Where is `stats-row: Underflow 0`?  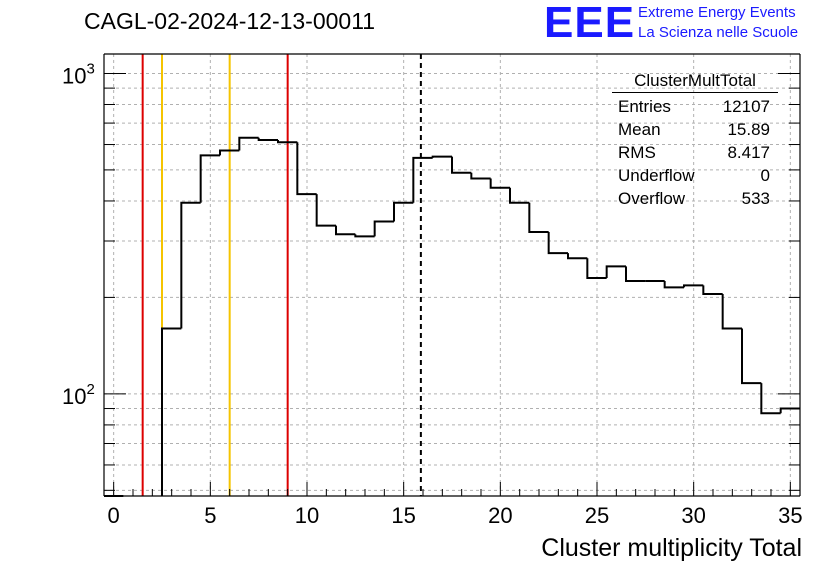 stats-row: Underflow 0 is located at coordinates (695, 175).